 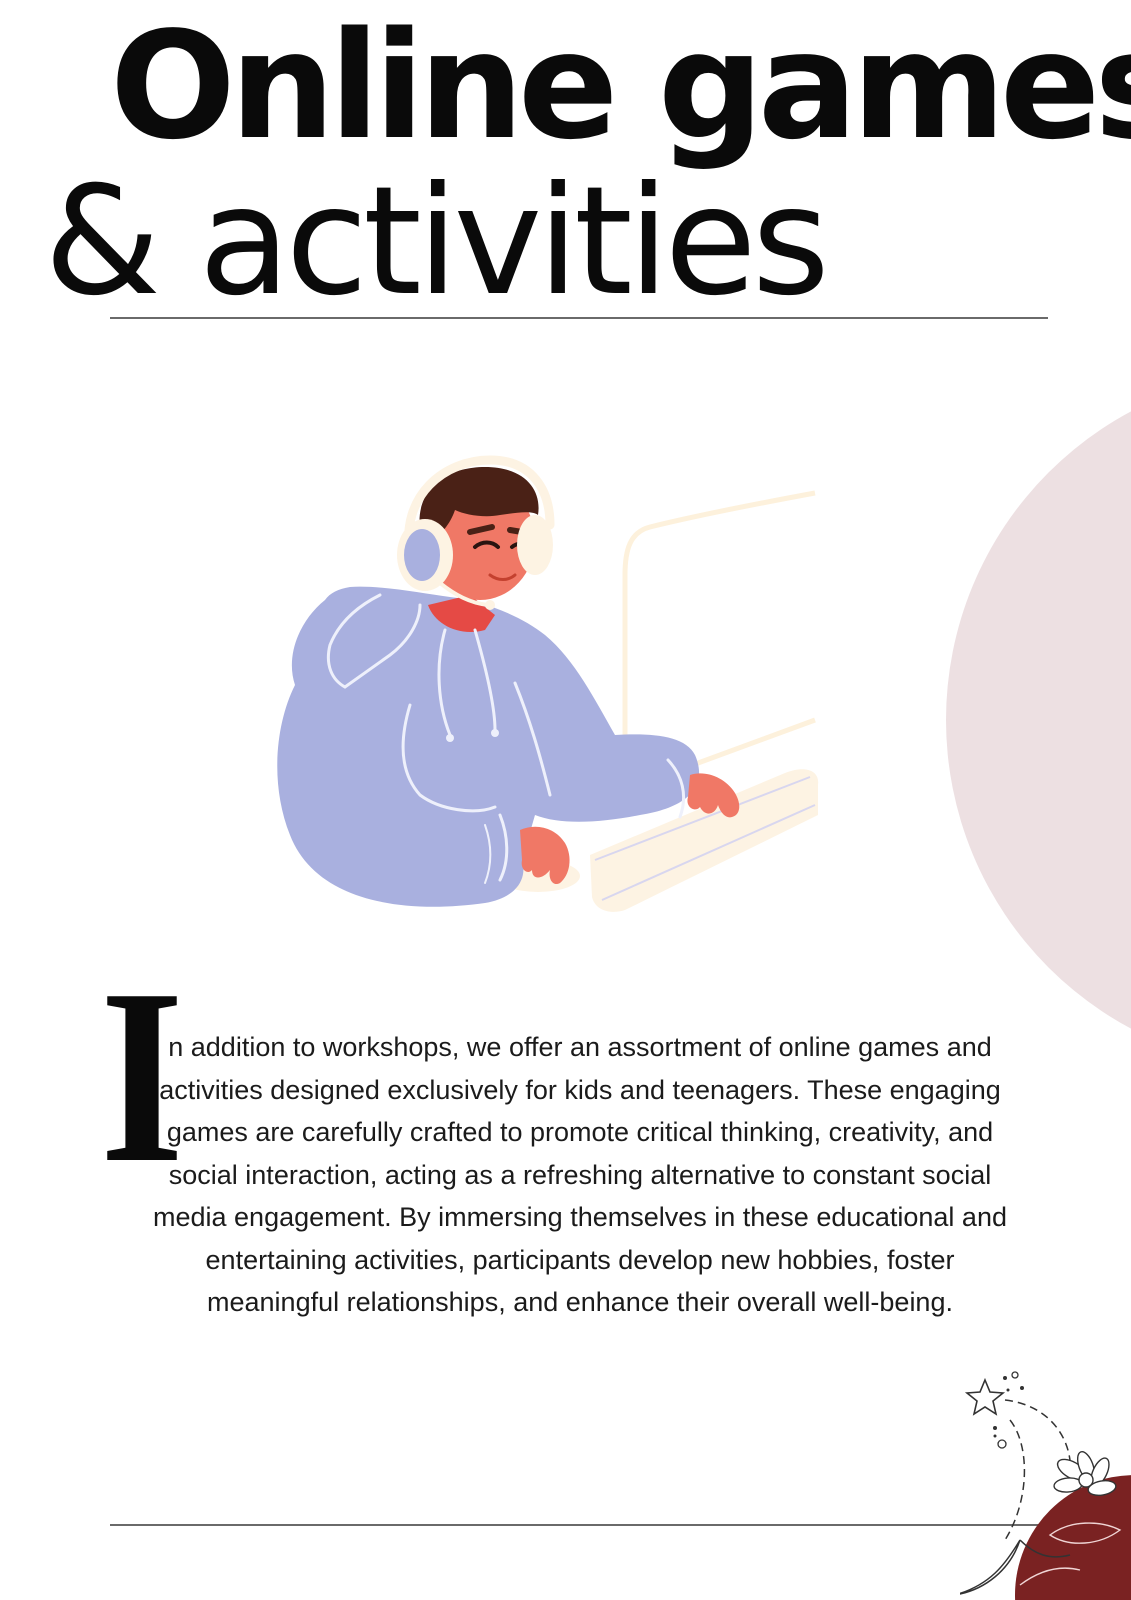 What do you see at coordinates (548, 683) in the screenshot?
I see `gamer-with-headset-illustration` at bounding box center [548, 683].